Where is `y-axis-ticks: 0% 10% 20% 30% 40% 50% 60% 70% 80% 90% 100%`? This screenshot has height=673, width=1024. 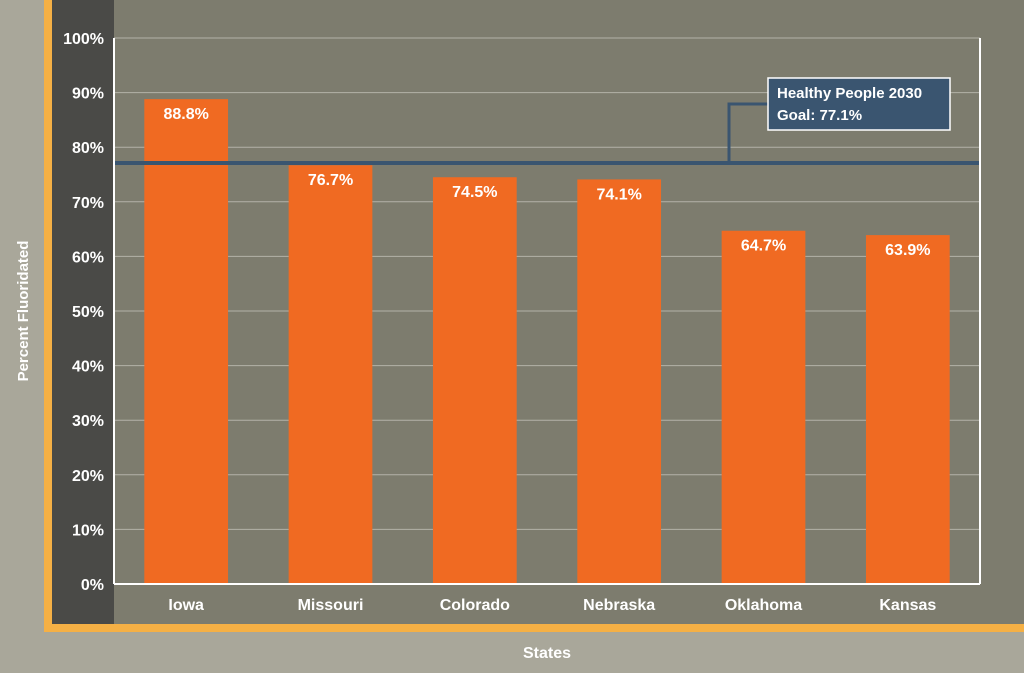 y-axis-ticks: 0% 10% 20% 30% 40% 50% 60% 70% 80% 90% 100% is located at coordinates (83, 312).